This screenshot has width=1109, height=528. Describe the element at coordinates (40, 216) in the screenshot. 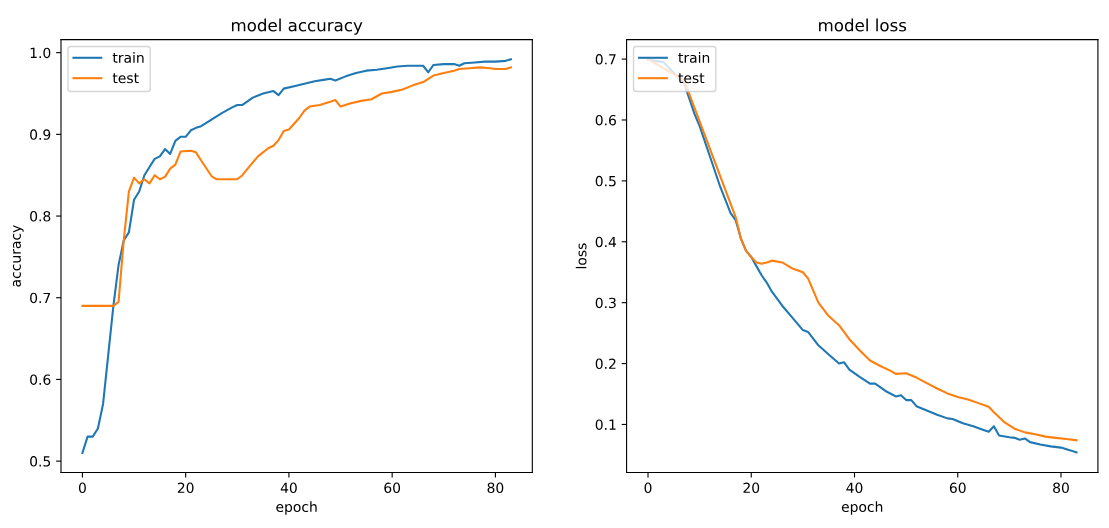

I see `y-tick-label: 0.8` at that location.